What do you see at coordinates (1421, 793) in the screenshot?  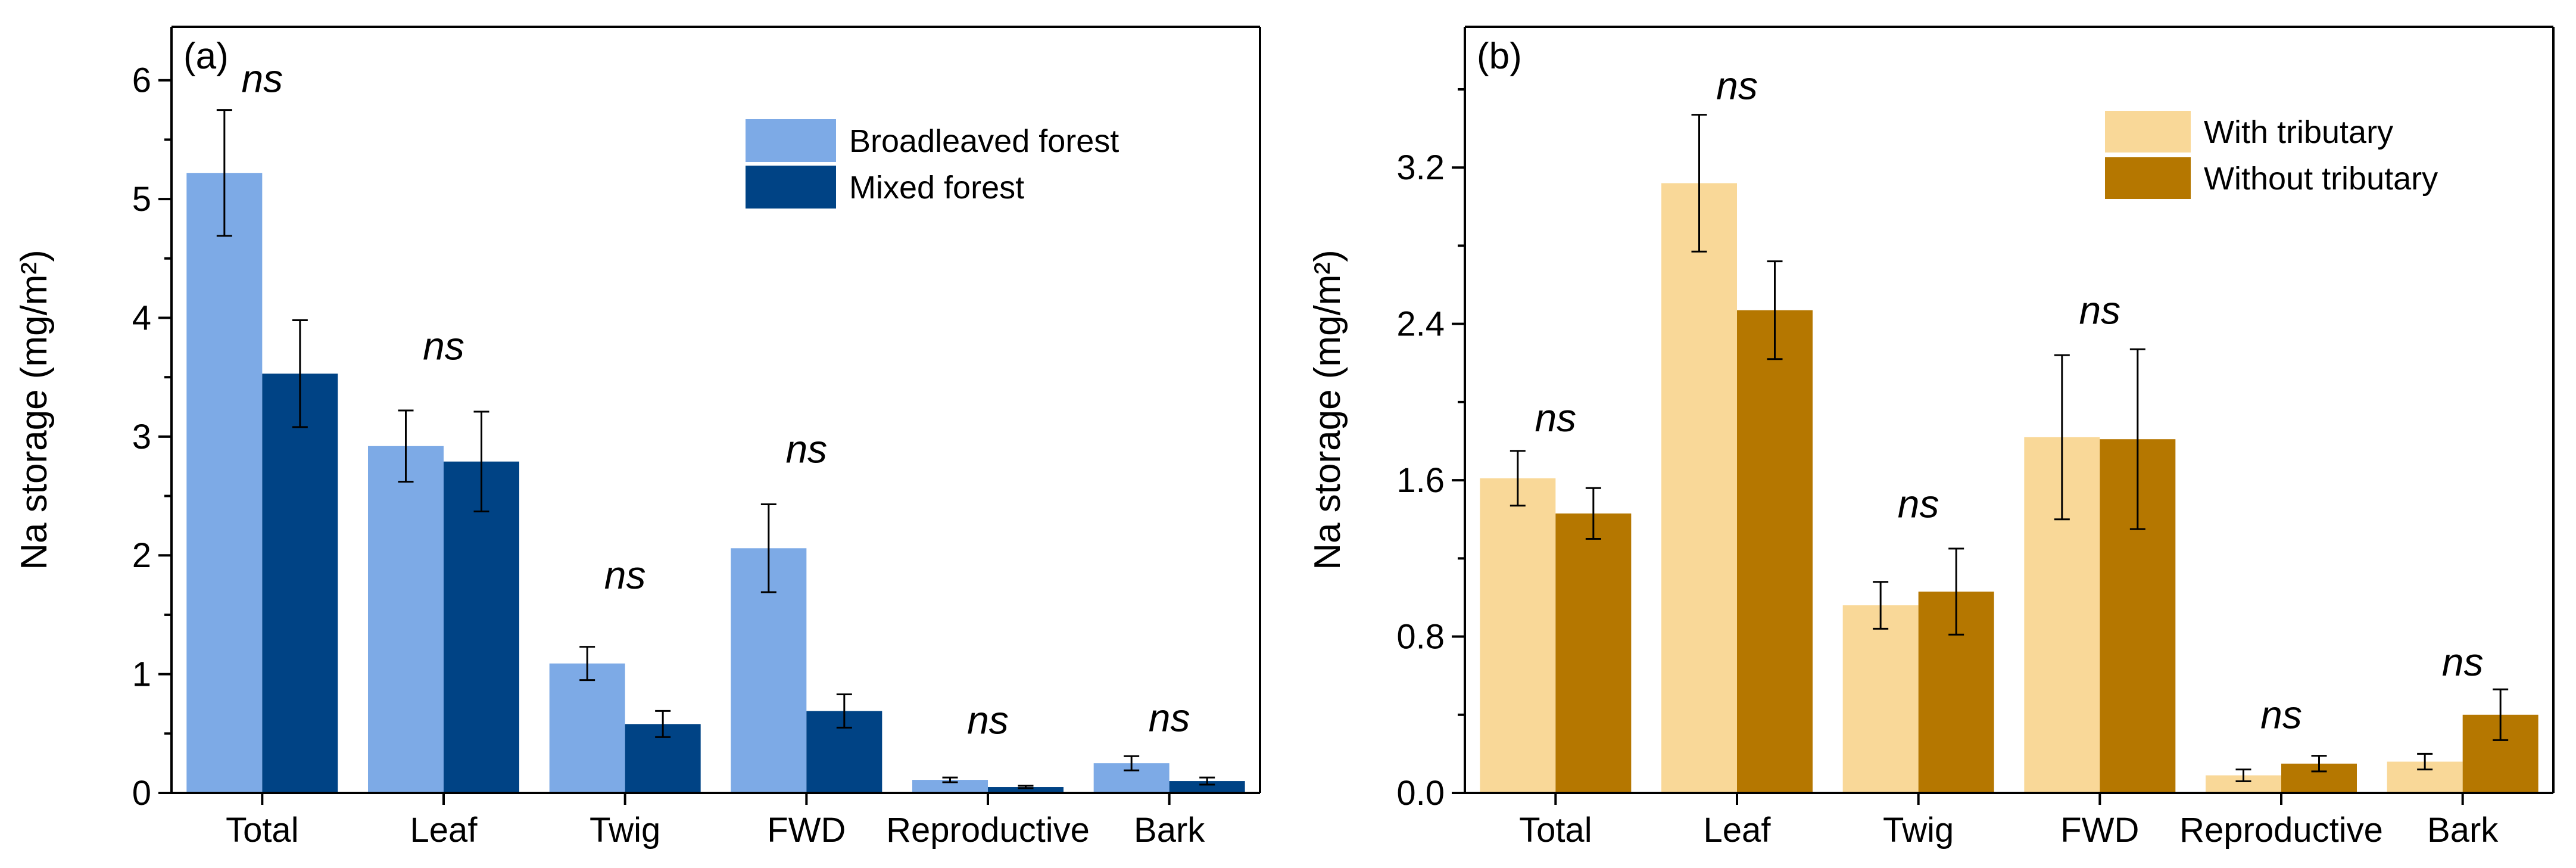 I see `y-tick-label: 0.0` at bounding box center [1421, 793].